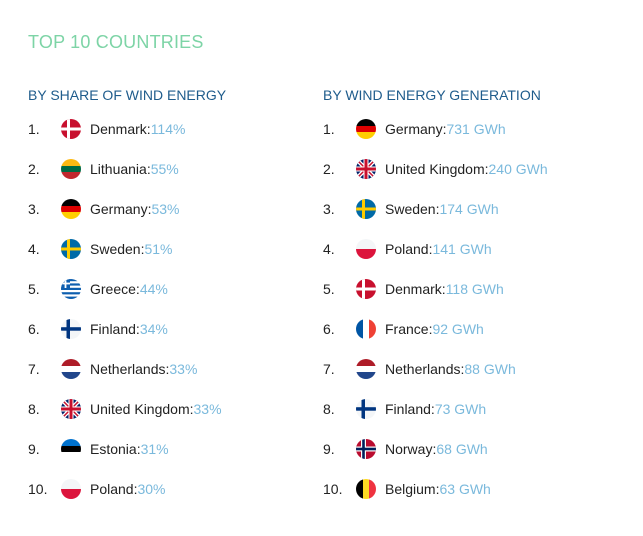  What do you see at coordinates (151, 489) in the screenshot?
I see `country-value: 30%` at bounding box center [151, 489].